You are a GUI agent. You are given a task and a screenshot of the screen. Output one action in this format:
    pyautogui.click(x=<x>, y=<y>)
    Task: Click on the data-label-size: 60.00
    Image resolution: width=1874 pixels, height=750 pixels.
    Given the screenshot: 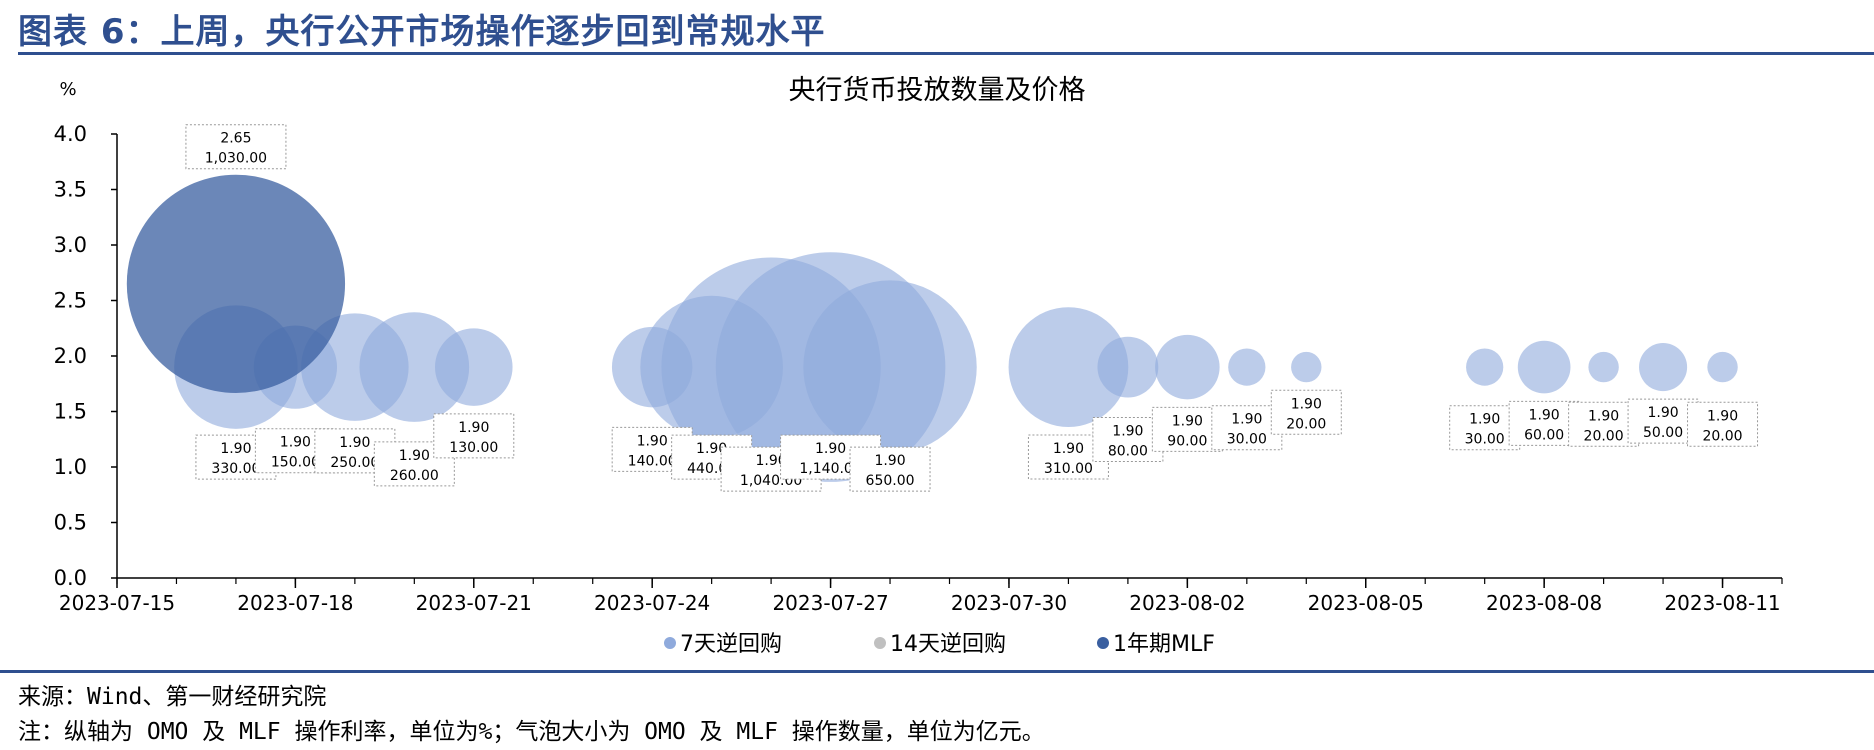 What is the action you would take?
    pyautogui.click(x=1544, y=435)
    